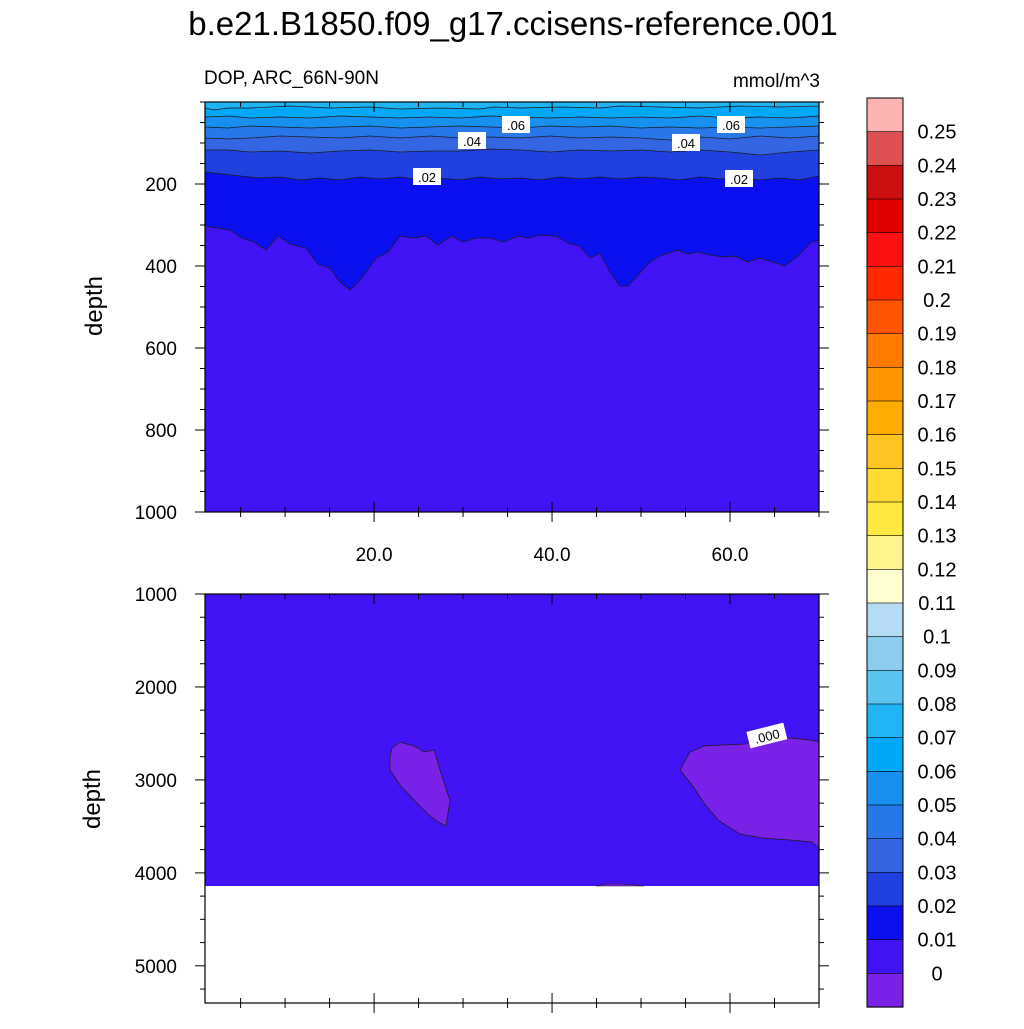  What do you see at coordinates (512, 106) in the screenshot?
I see `top-panel-band-0.07-0.08` at bounding box center [512, 106].